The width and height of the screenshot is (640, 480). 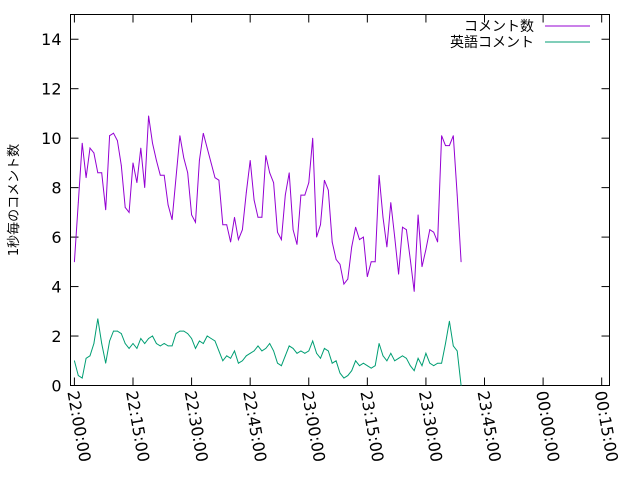 What do you see at coordinates (78, 426) in the screenshot?
I see `x-tick-label: 22:00:00` at bounding box center [78, 426].